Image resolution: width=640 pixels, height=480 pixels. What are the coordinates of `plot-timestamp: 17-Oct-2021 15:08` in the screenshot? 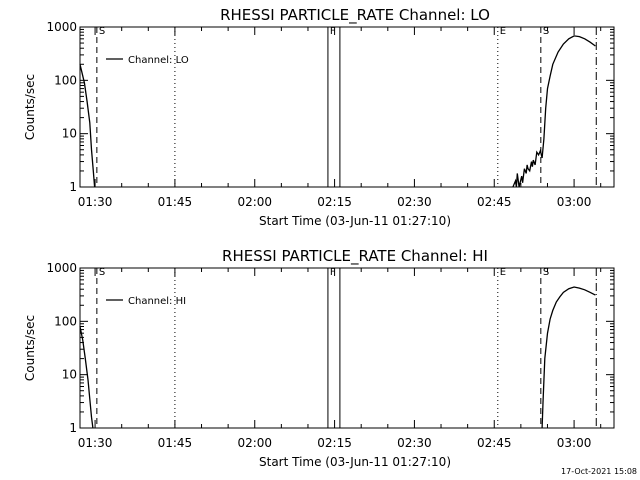 It's located at (599, 471).